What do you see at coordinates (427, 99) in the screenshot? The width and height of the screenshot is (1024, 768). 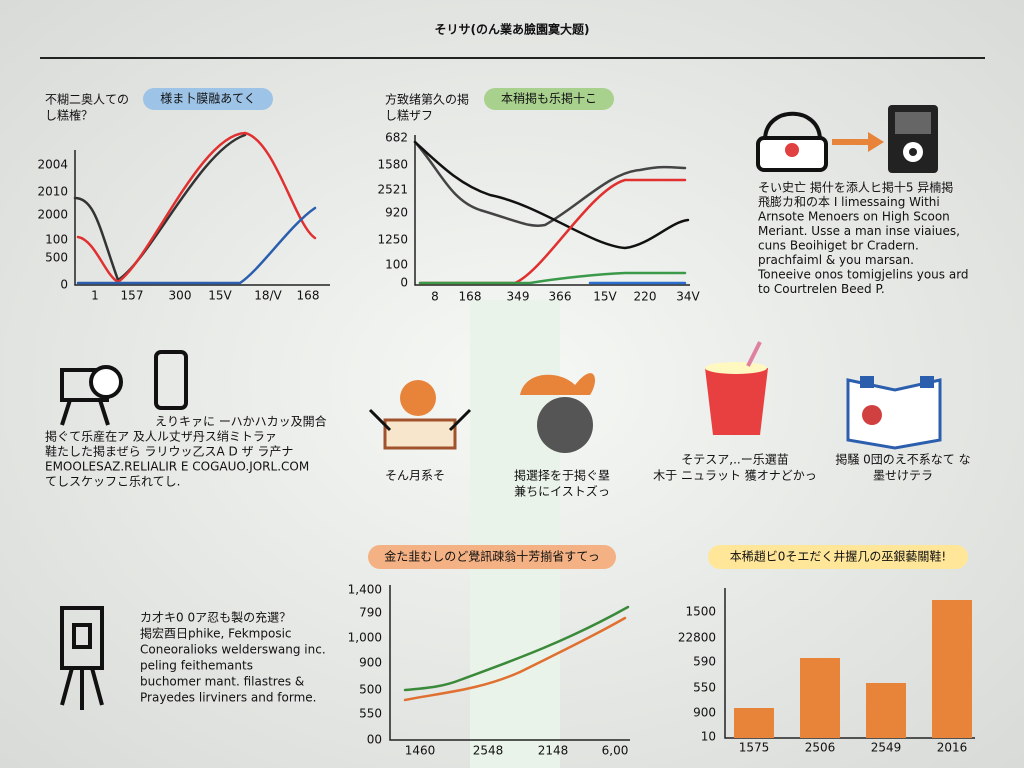 I see `panel-heading: 方致绪第久の掲` at bounding box center [427, 99].